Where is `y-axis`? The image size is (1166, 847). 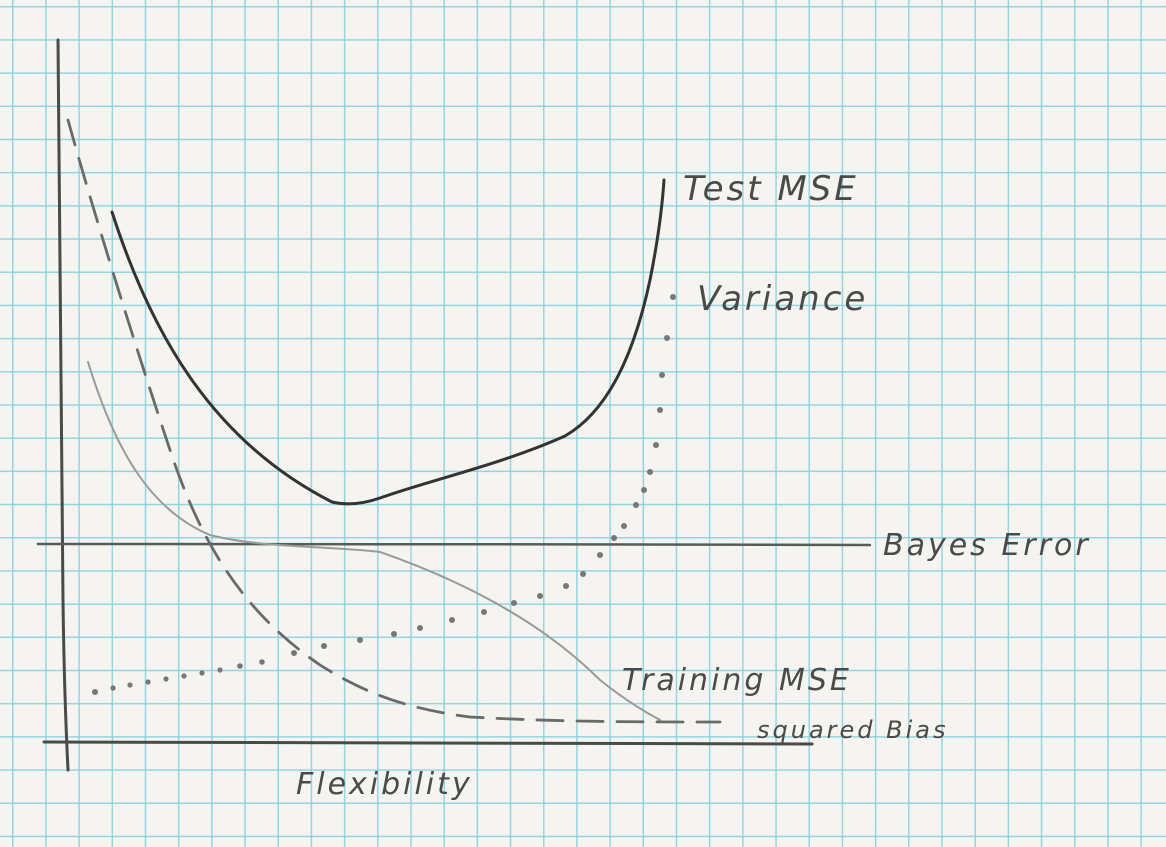 y-axis is located at coordinates (63, 405).